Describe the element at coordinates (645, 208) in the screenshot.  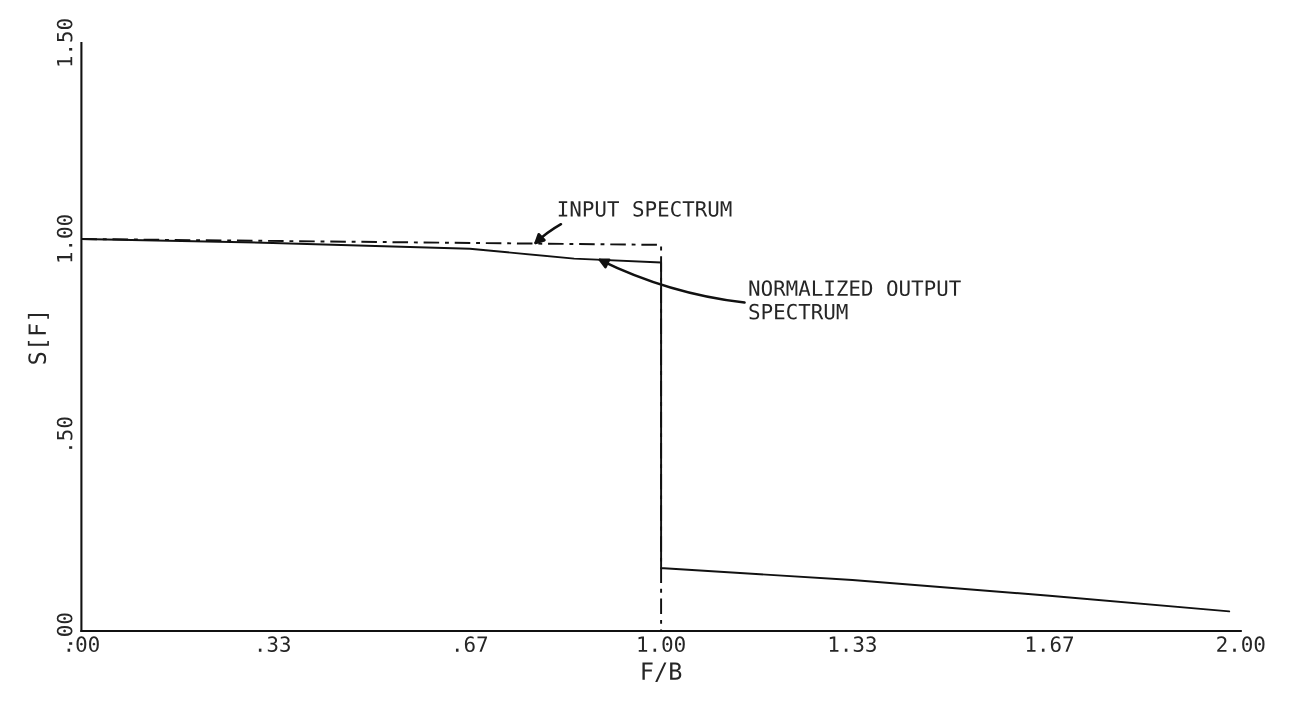
I see `annotation: INPUT SPECTRUM` at that location.